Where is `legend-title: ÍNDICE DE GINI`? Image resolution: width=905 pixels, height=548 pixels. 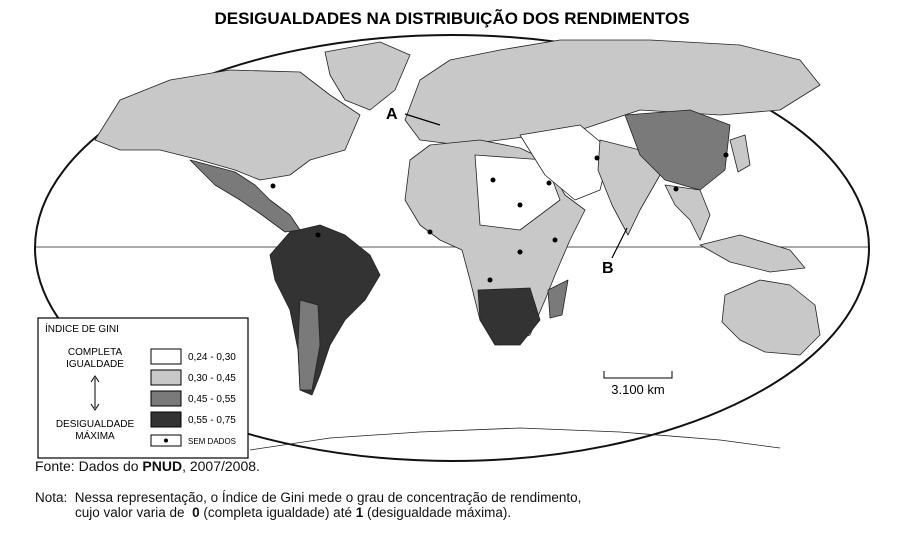
legend-title: ÍNDICE DE GINI is located at coordinates (82, 328).